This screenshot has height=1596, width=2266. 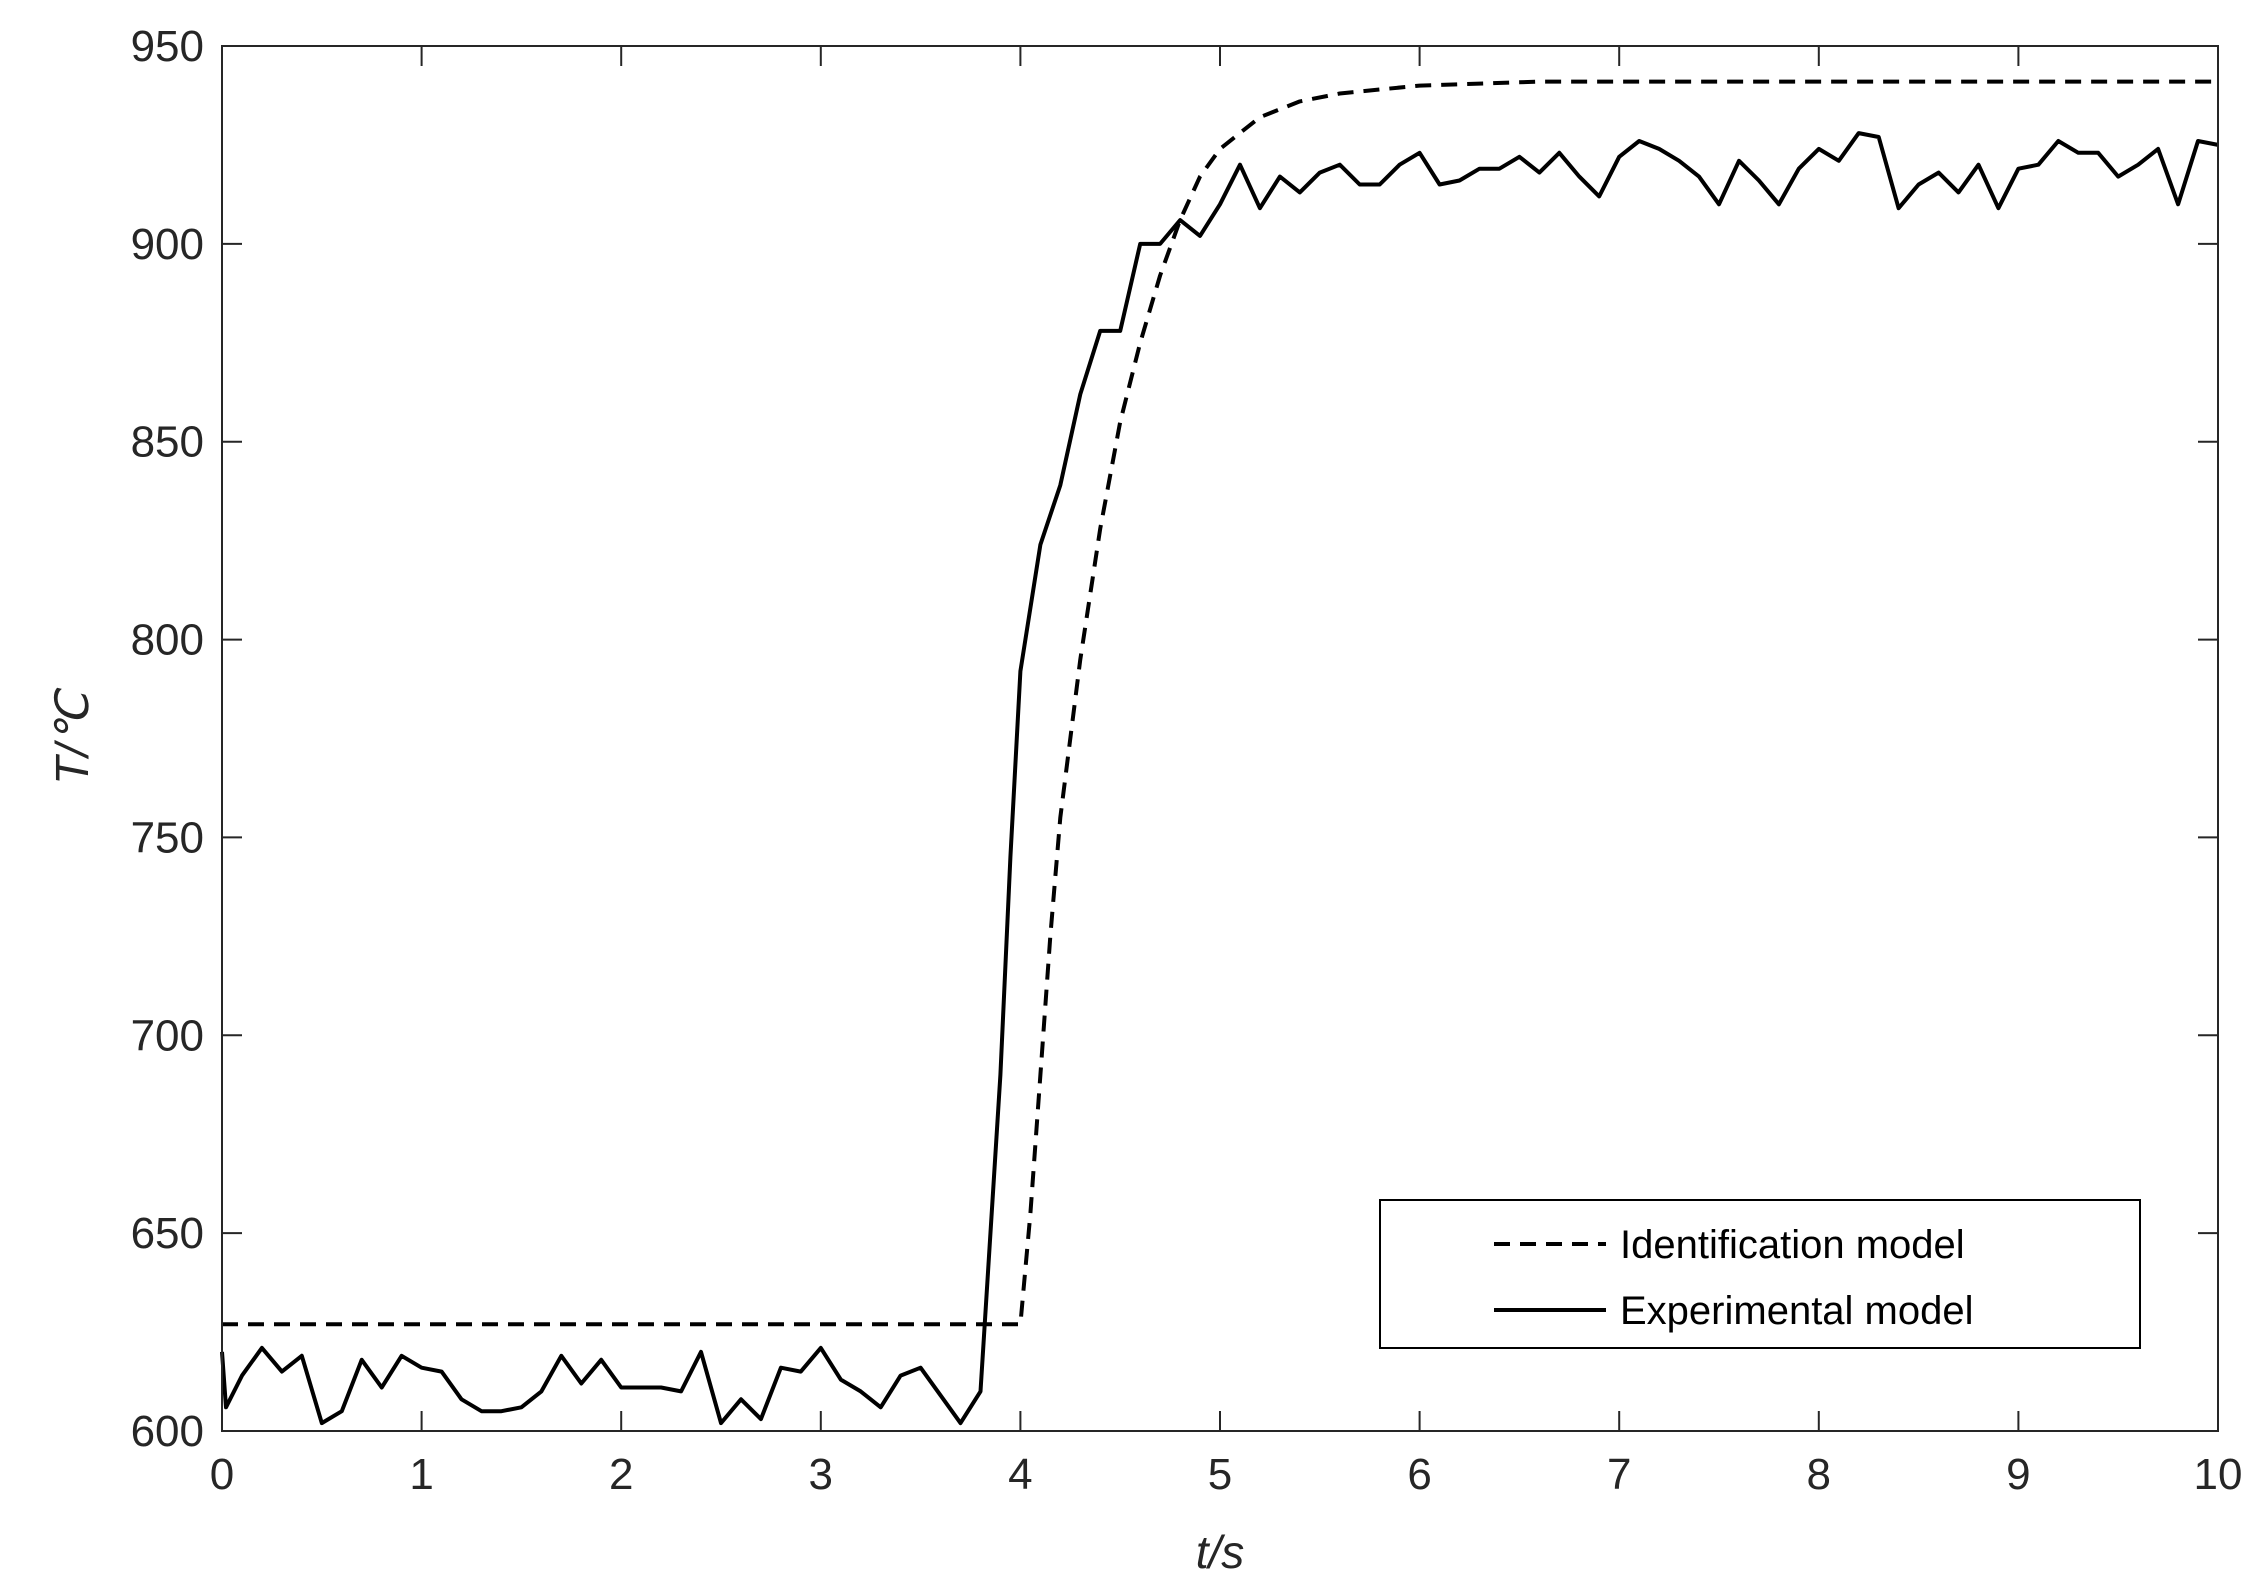 I want to click on legend: Identification model Experimental model, so click(x=1760, y=1274).